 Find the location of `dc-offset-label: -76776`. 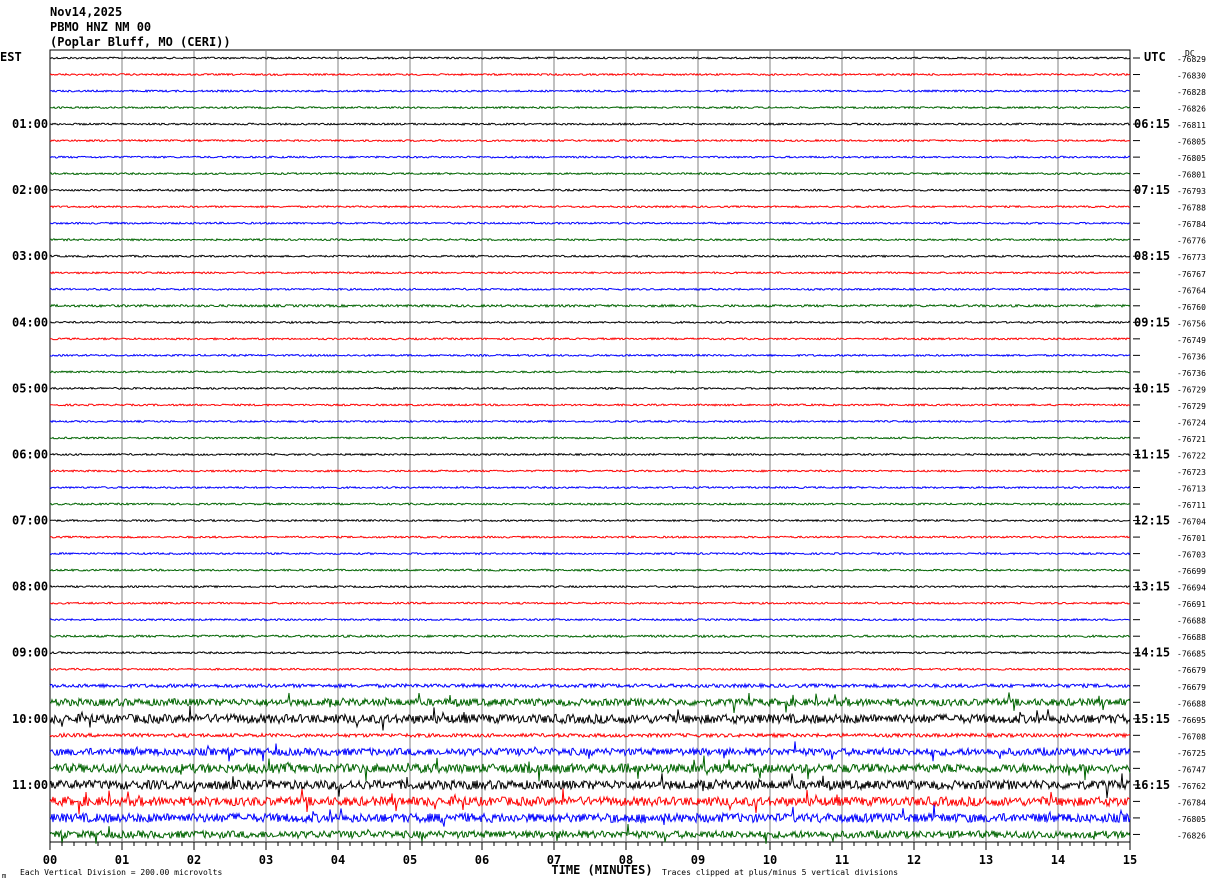

dc-offset-label: -76776 is located at coordinates (1191, 241).